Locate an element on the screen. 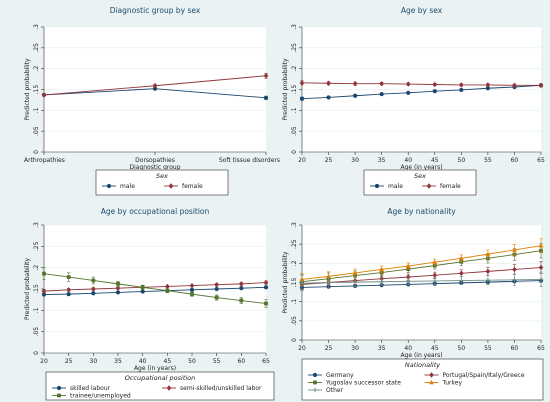 This screenshot has height=402, width=550. chart-title: Age by occupational position is located at coordinates (155, 211).